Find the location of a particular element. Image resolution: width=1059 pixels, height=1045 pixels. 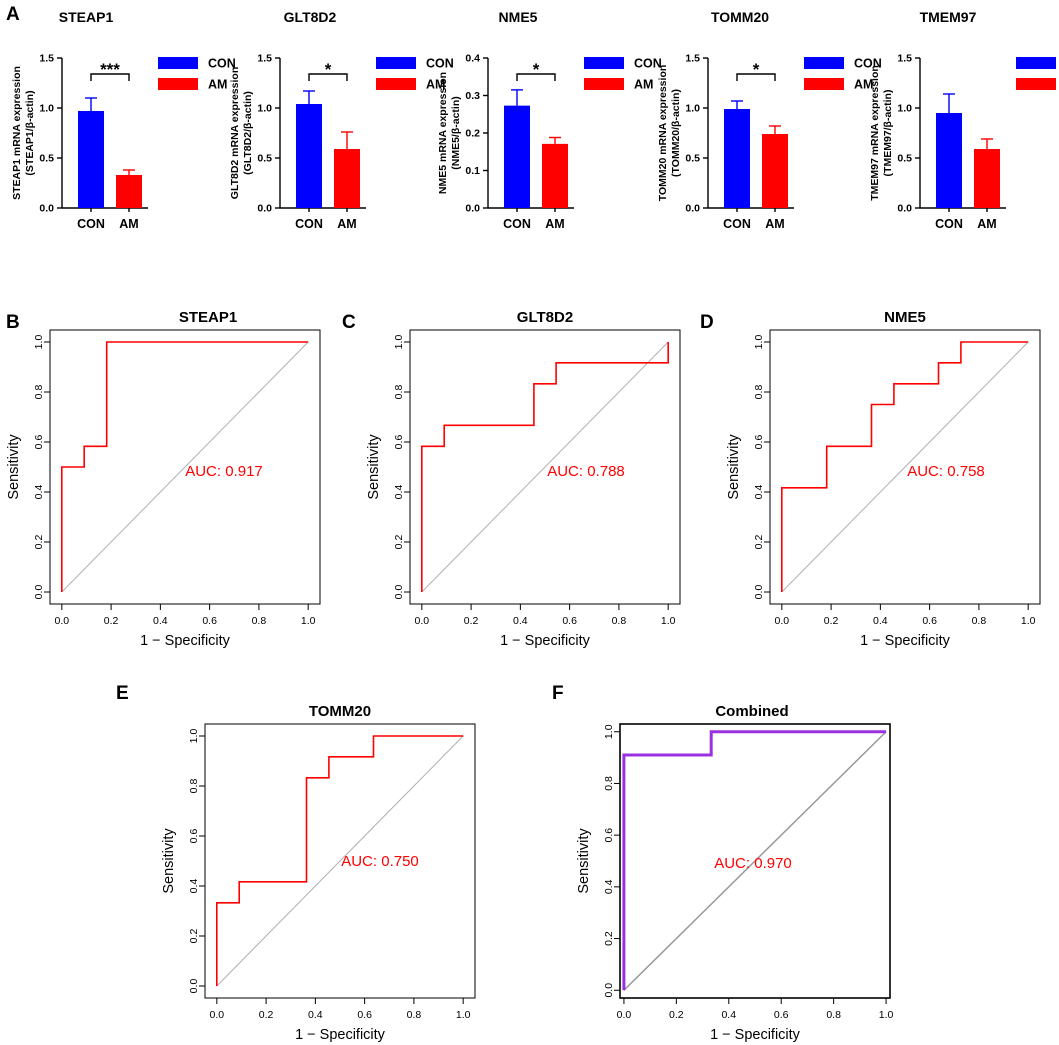

bar-am is located at coordinates (129, 191).